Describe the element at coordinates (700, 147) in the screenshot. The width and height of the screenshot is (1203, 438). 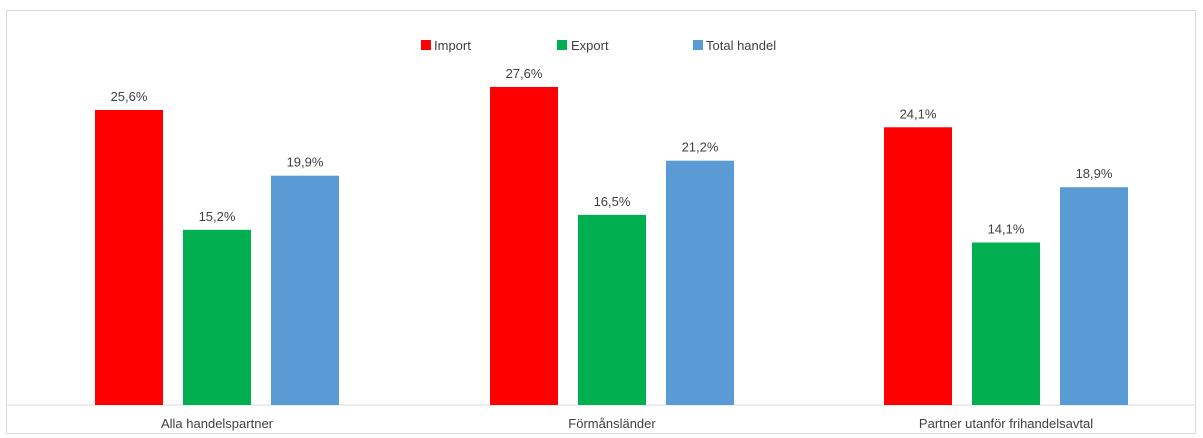
I see `data-label: 21,2%` at that location.